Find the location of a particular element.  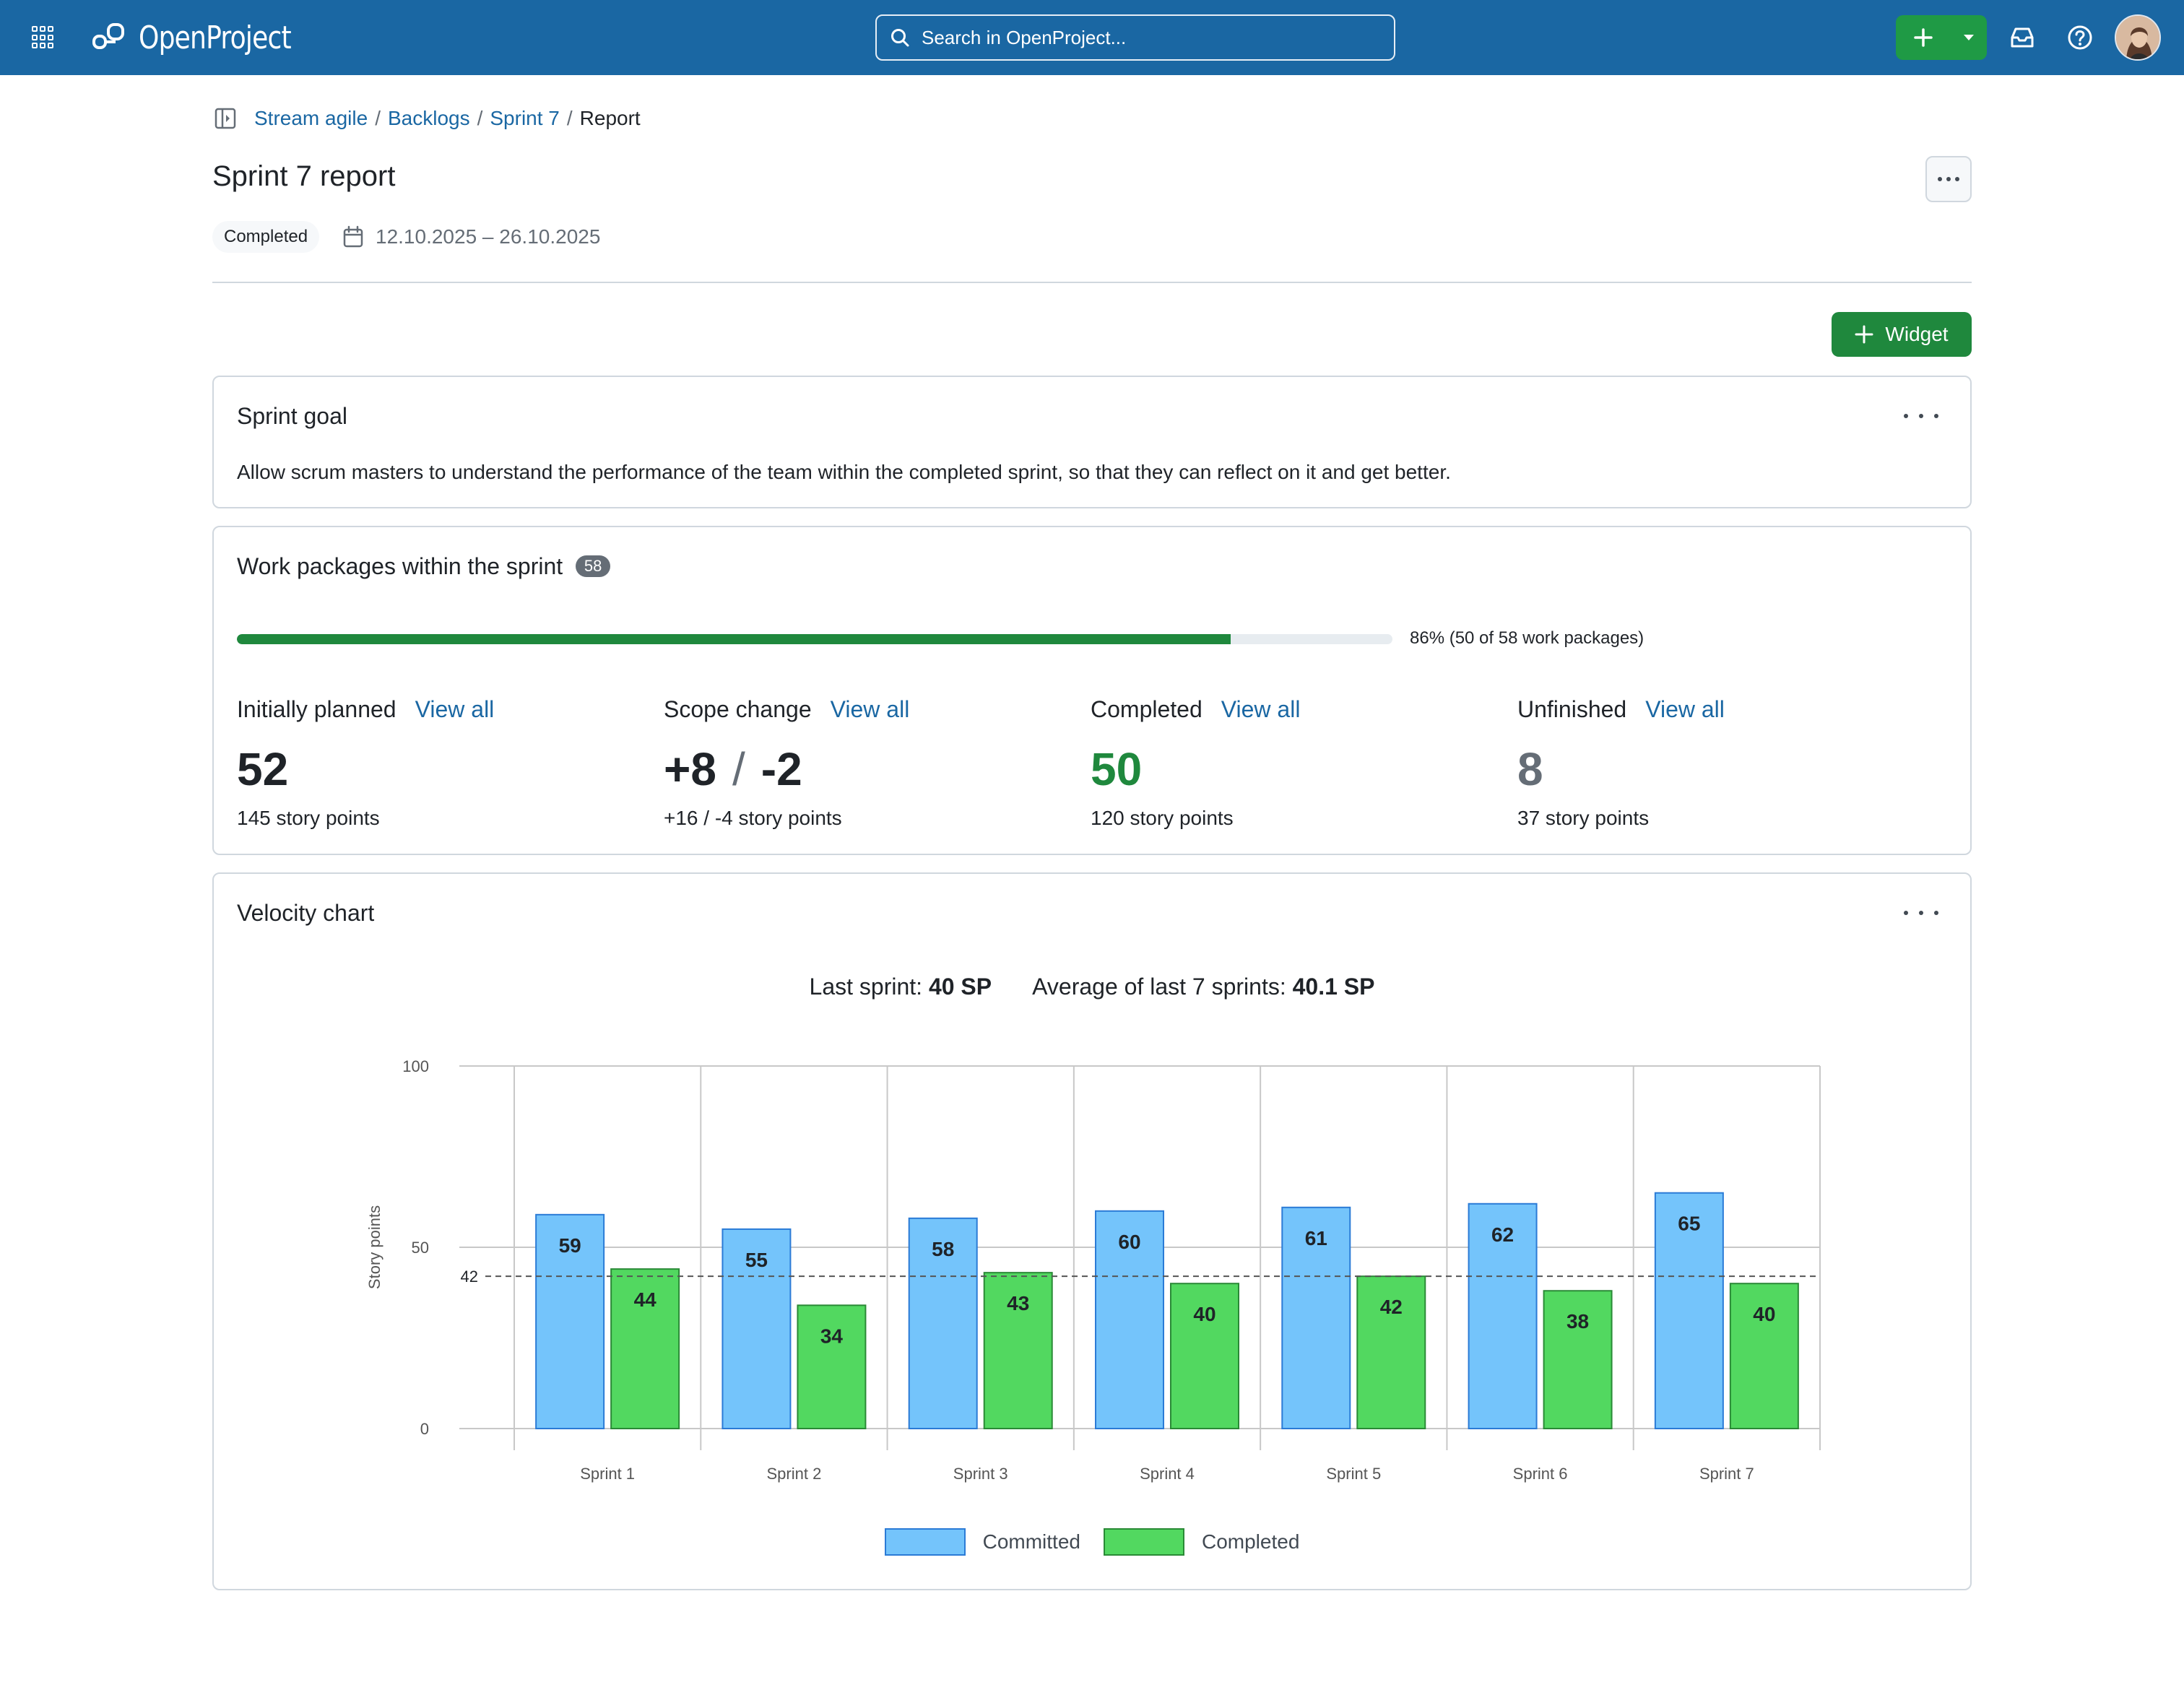

status-badge: Completed is located at coordinates (266, 237).